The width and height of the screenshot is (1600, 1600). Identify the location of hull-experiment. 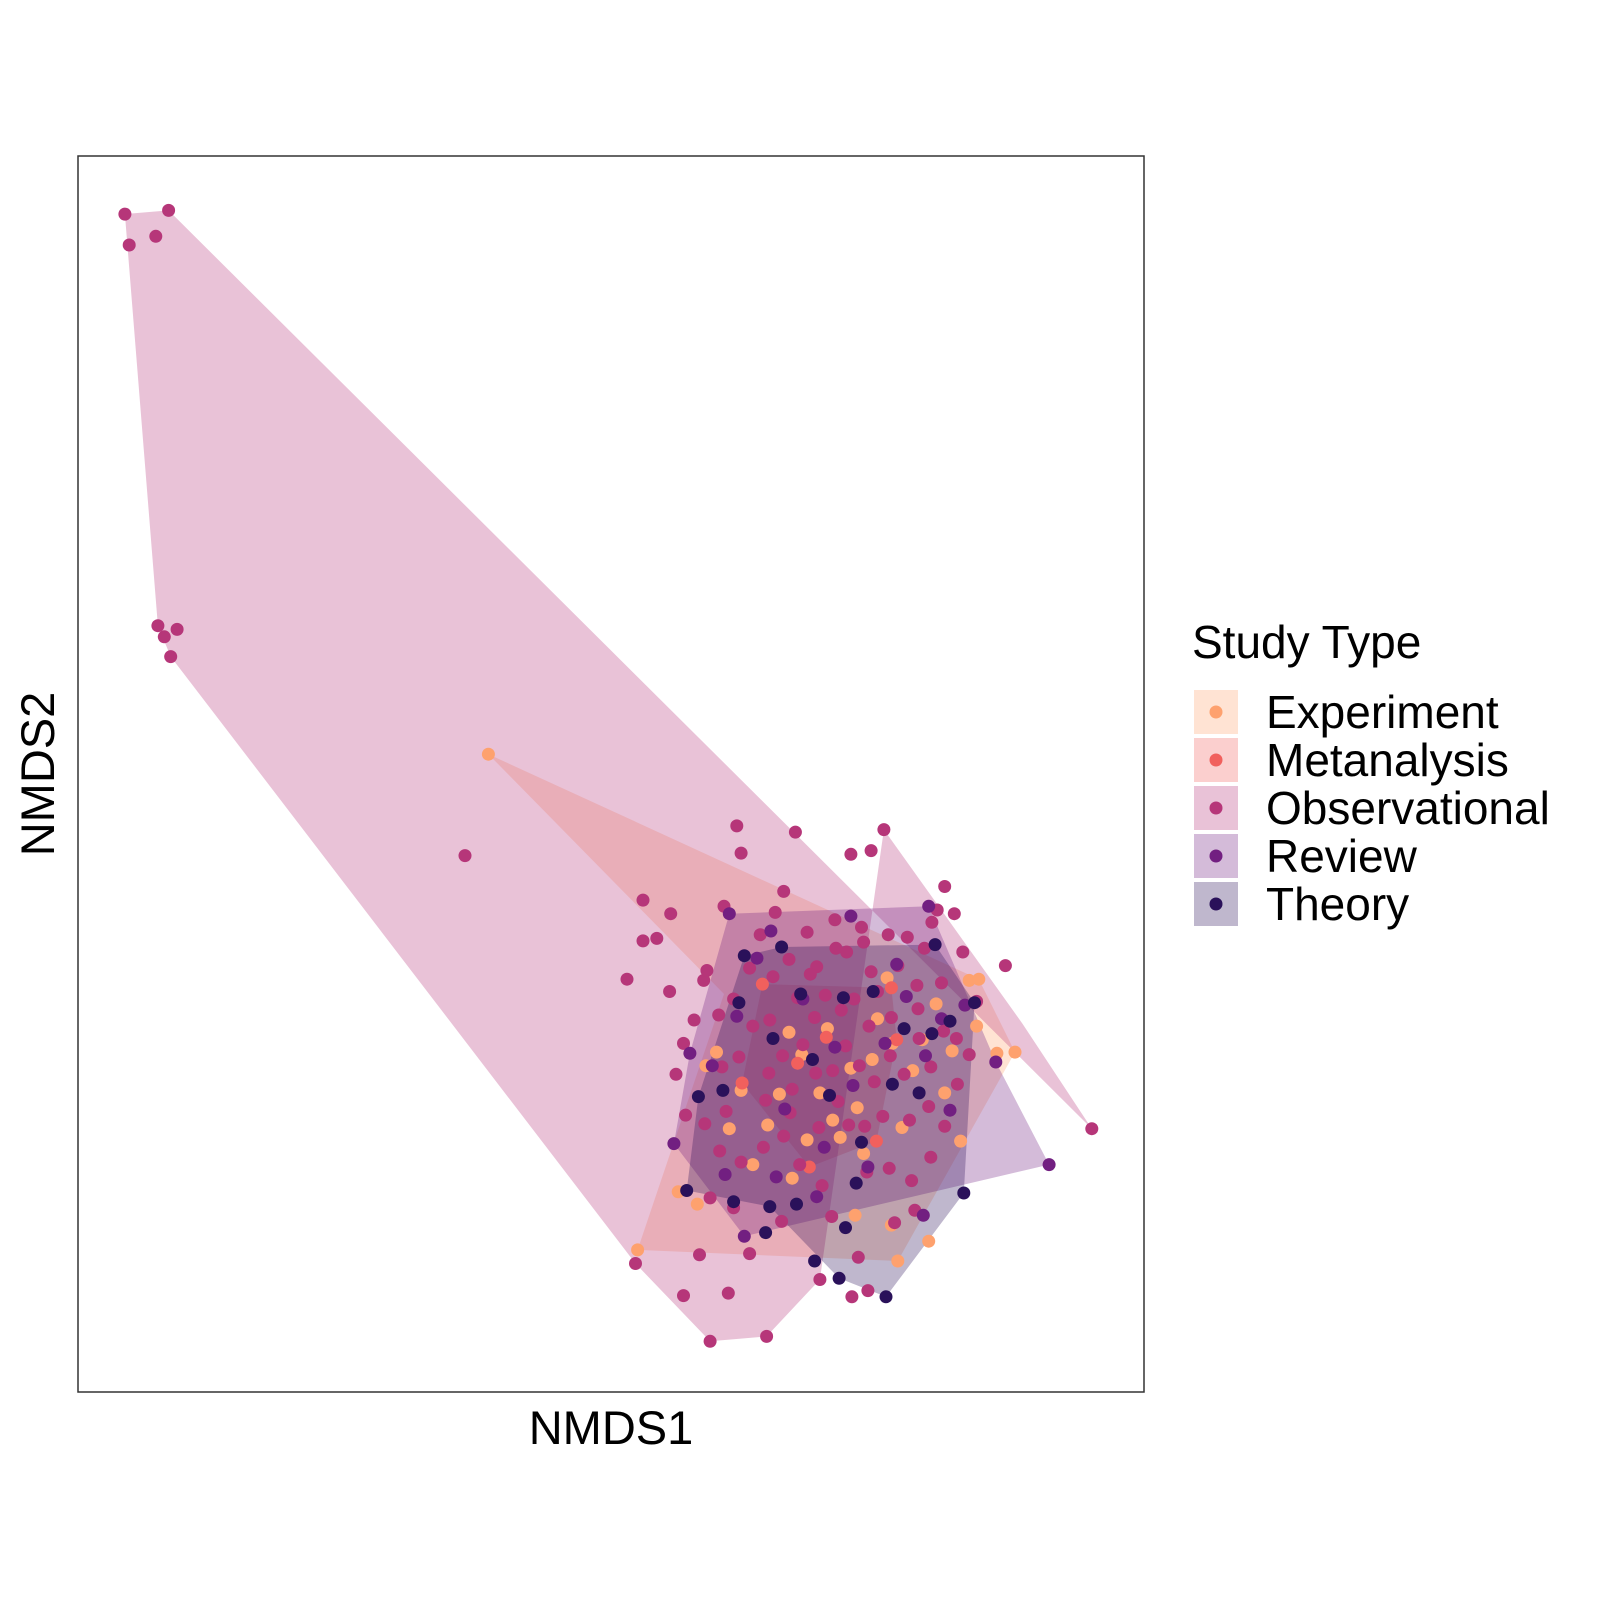
(751, 1007).